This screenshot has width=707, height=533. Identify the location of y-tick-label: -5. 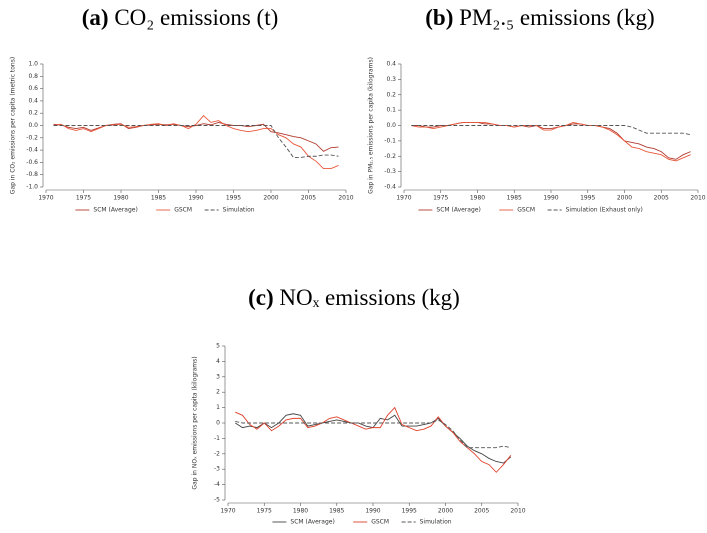
(217, 500).